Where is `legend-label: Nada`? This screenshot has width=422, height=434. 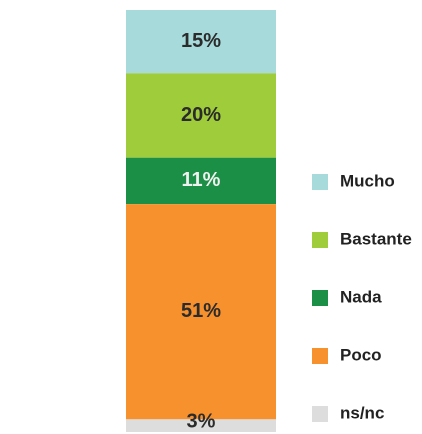
legend-label: Nada is located at coordinates (361, 296).